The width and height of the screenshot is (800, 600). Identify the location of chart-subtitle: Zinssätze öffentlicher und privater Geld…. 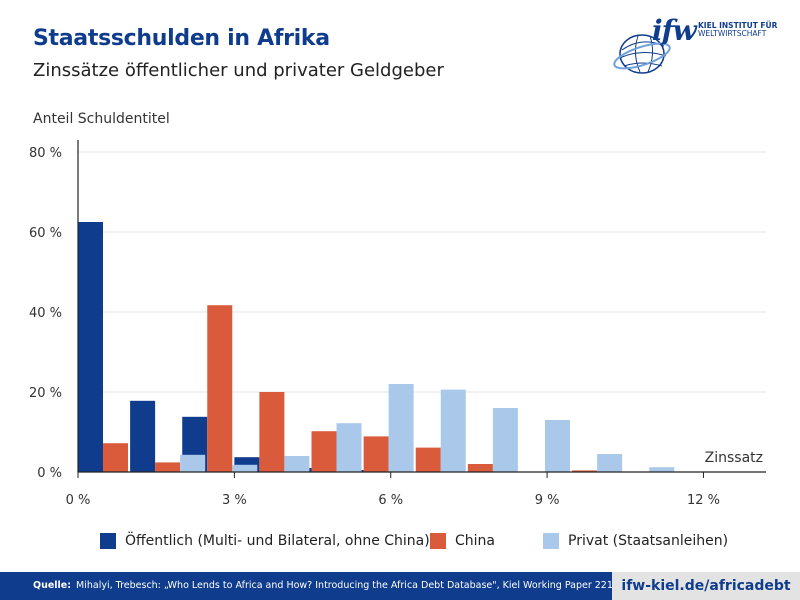
(238, 70).